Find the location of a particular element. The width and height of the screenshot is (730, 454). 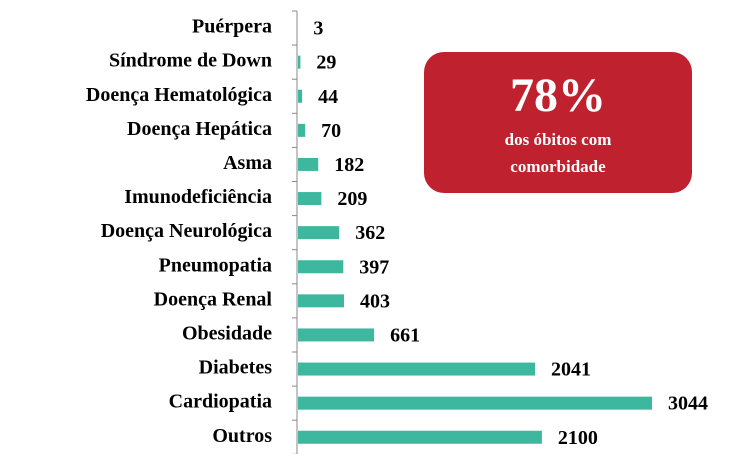

value-label: 403 is located at coordinates (375, 301).